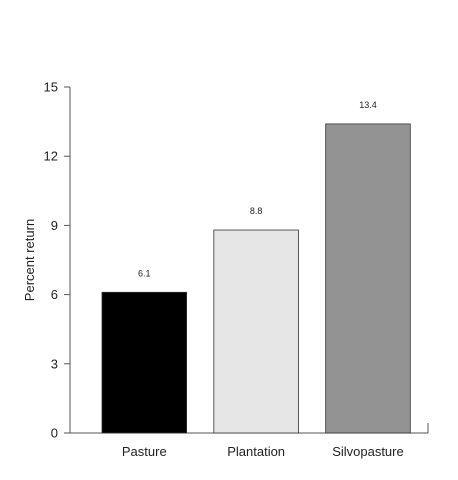 The height and width of the screenshot is (480, 458). What do you see at coordinates (368, 105) in the screenshot?
I see `data-label-silvopasture: 13.4` at bounding box center [368, 105].